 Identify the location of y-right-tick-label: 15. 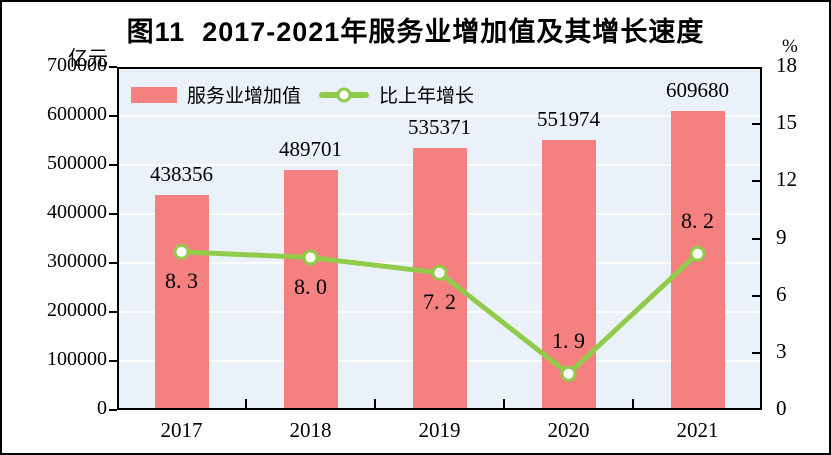
(786, 122).